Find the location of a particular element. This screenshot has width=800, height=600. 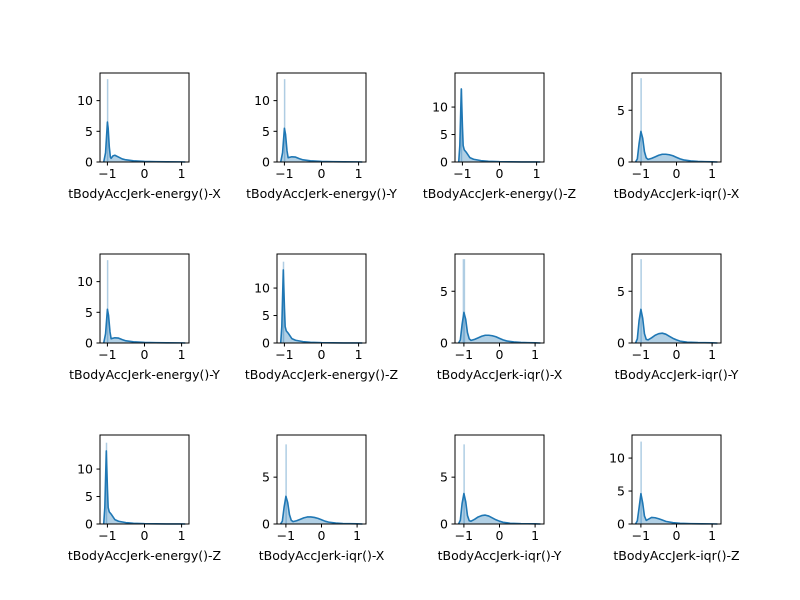

subplot-7: −1 0 1 0 5 tBodyAccJerk-iqr()-X is located at coordinates (500, 317).